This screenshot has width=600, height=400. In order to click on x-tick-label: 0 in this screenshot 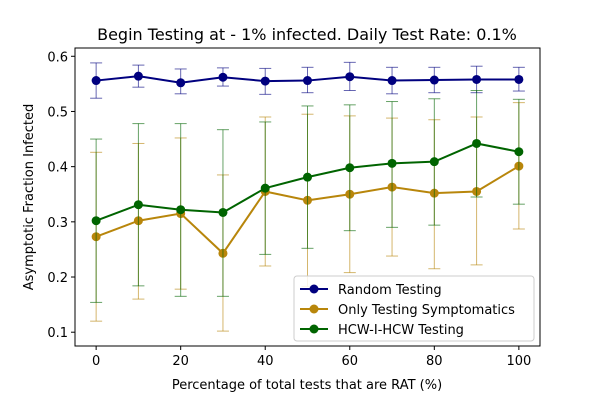, I will do `click(96, 361)`.